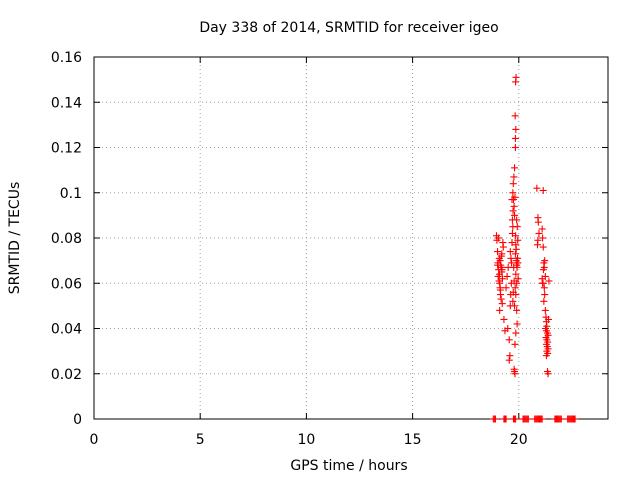 The image size is (640, 480). What do you see at coordinates (66, 284) in the screenshot?
I see `y-tick-label: 0.06` at bounding box center [66, 284].